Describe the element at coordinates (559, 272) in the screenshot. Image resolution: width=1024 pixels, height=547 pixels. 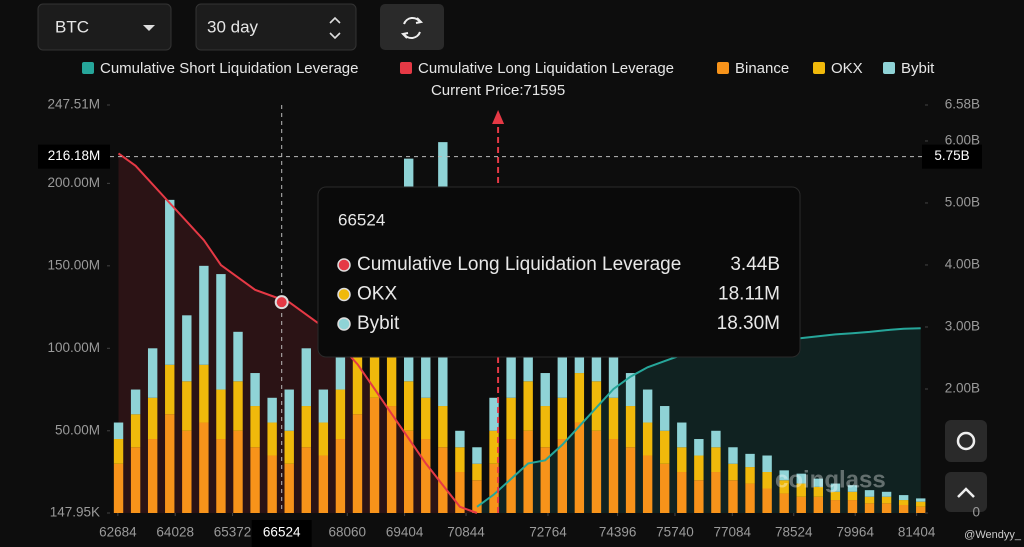
I see `tooltip-box` at that location.